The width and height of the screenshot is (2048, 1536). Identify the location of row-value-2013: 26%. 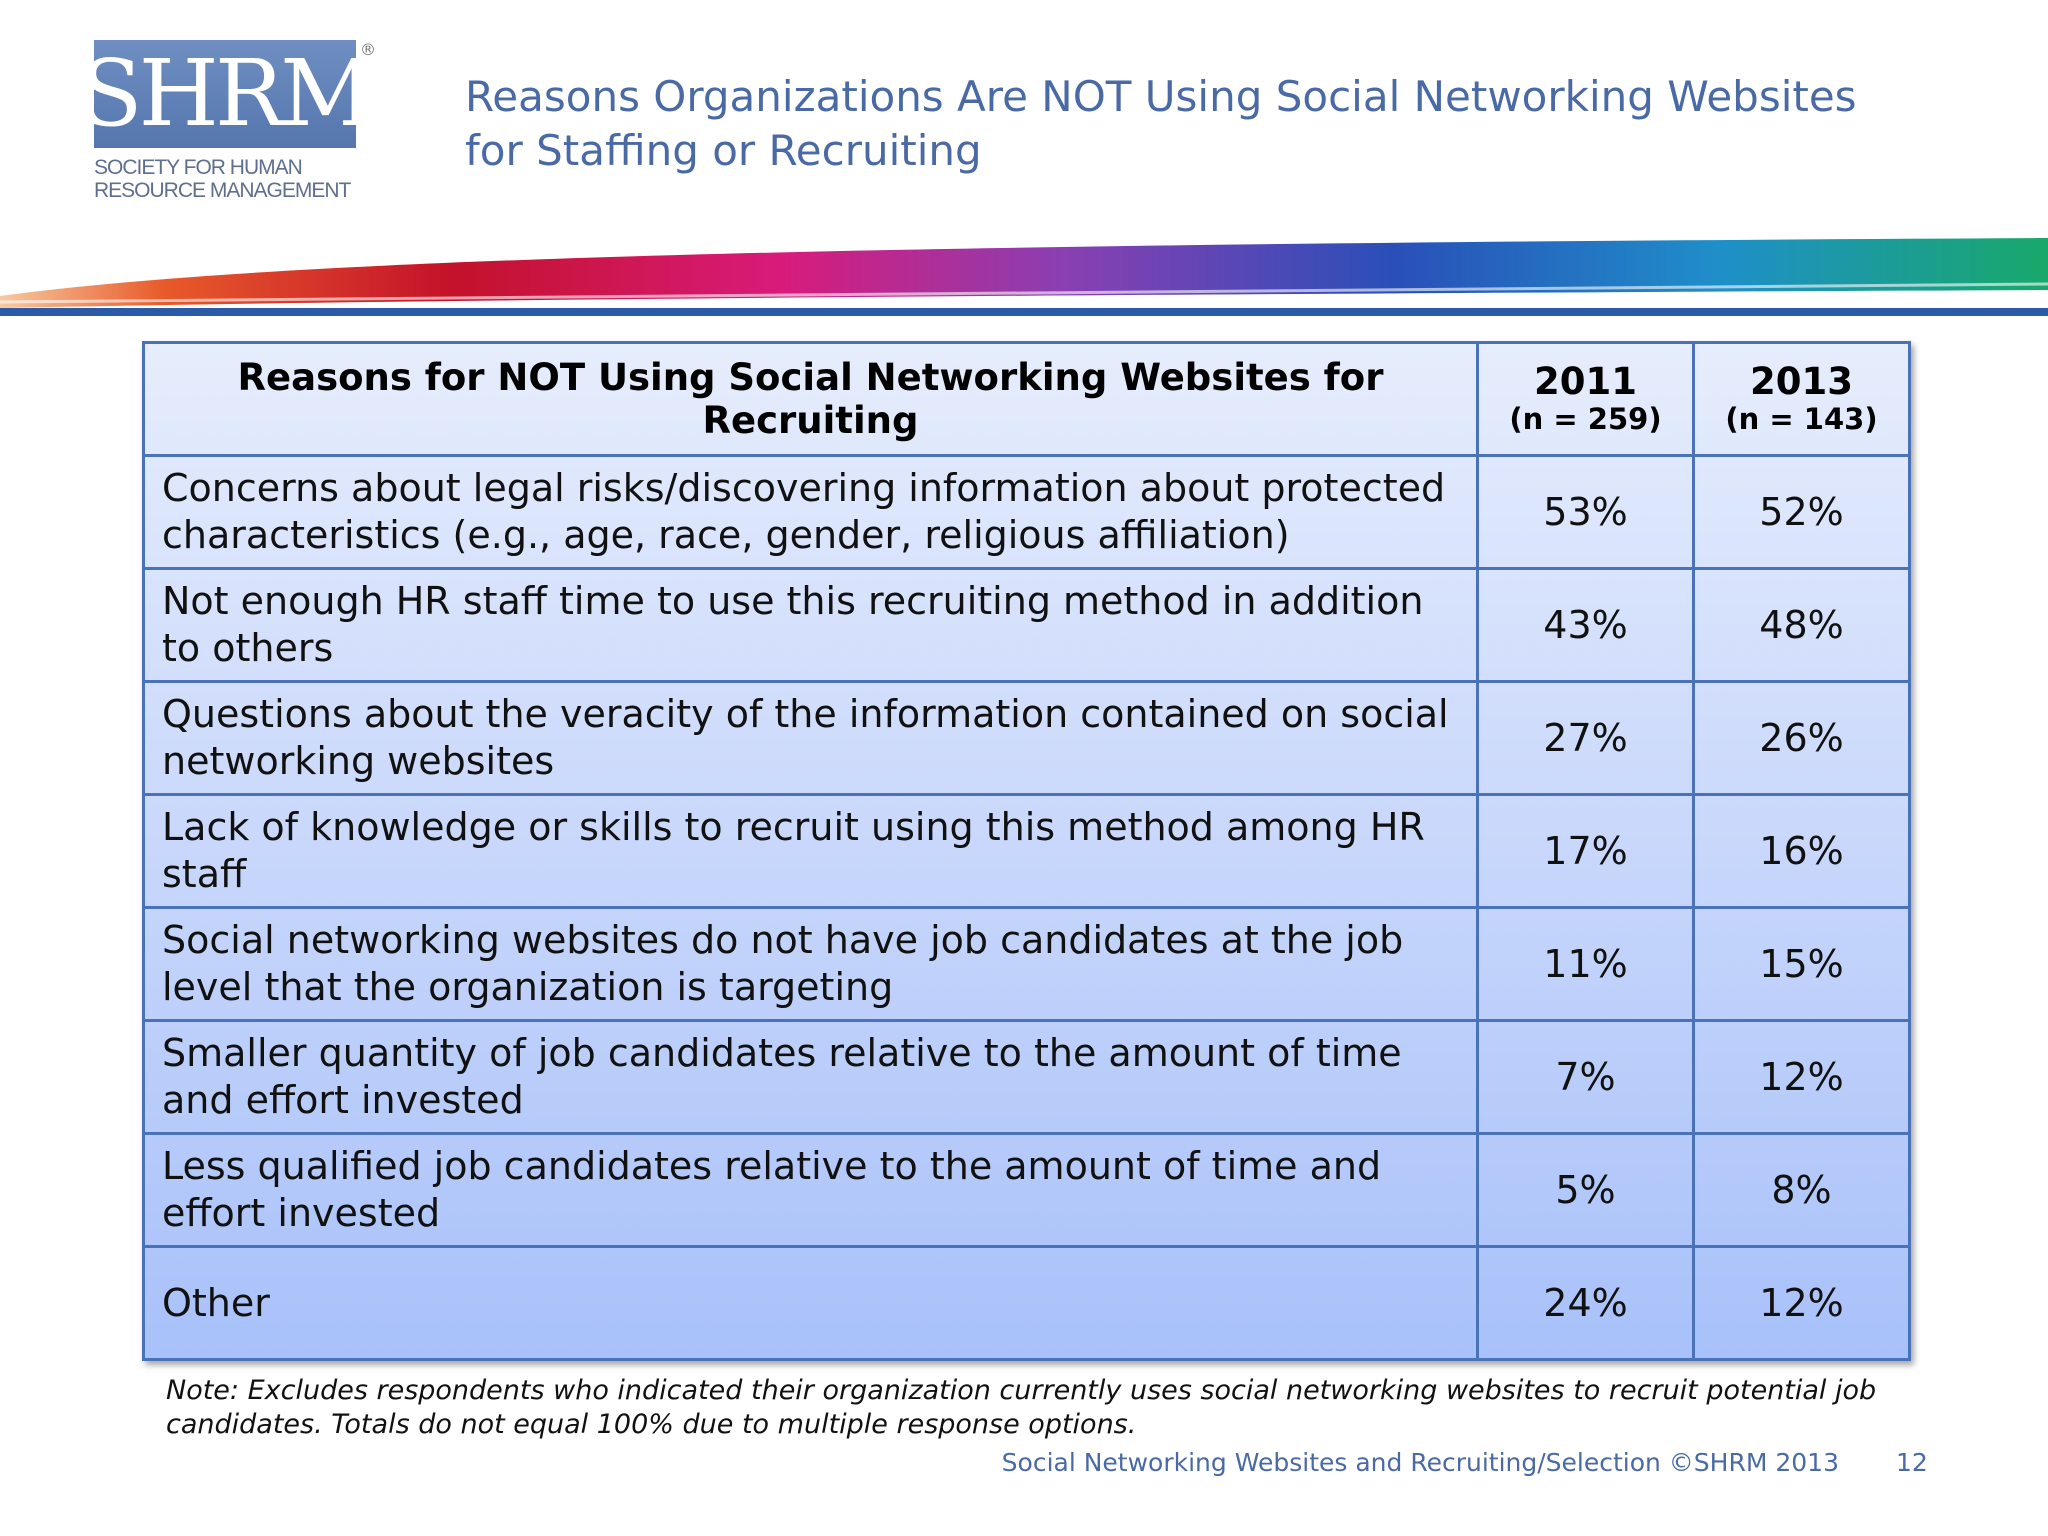
(1801, 738).